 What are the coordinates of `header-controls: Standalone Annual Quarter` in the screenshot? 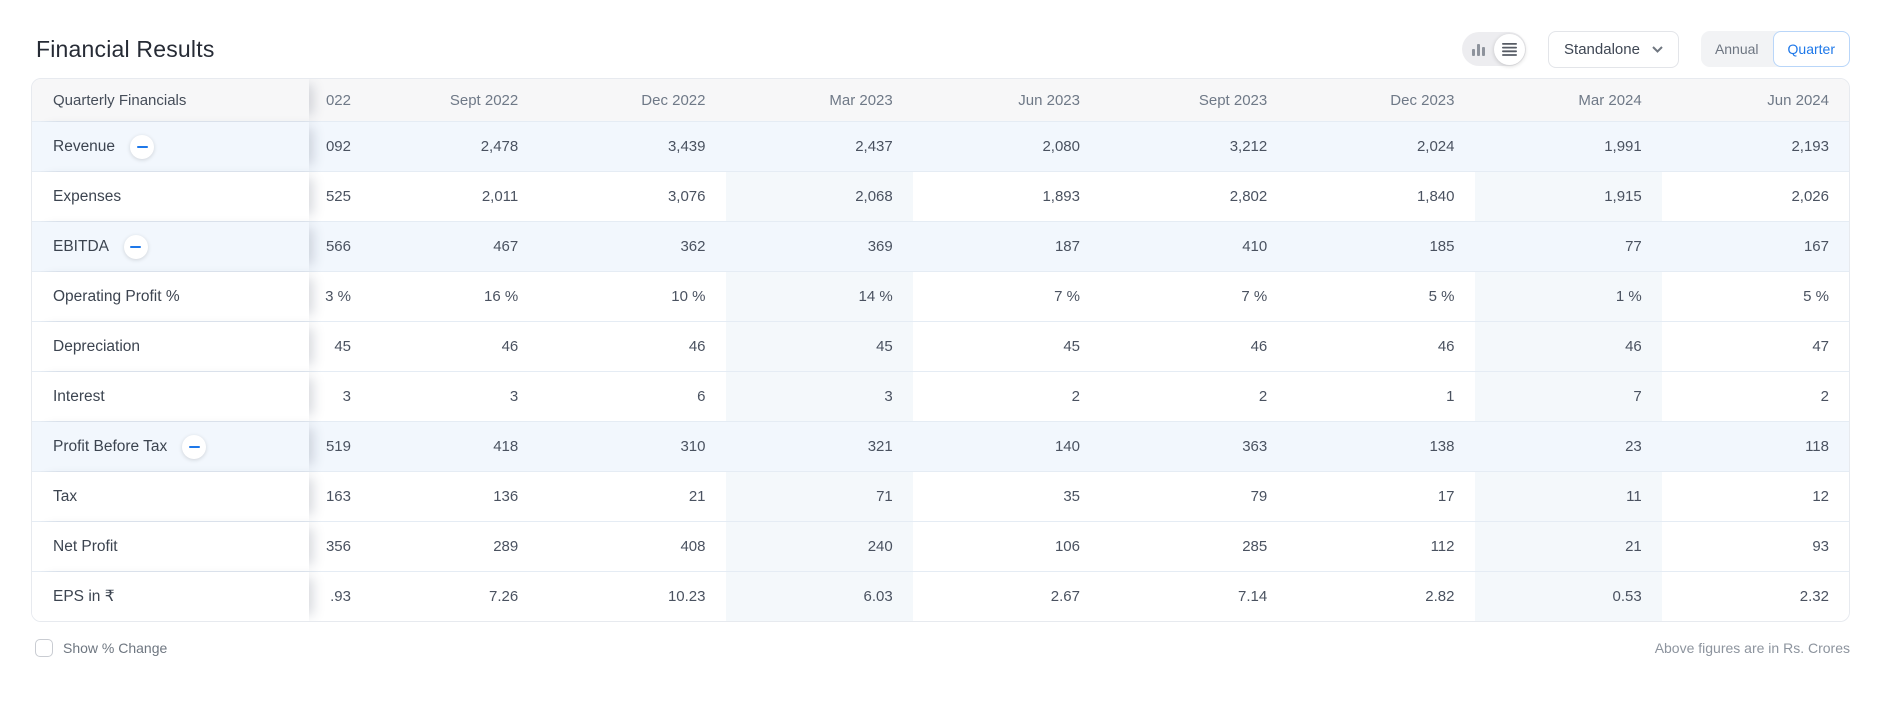 It's located at (1656, 49).